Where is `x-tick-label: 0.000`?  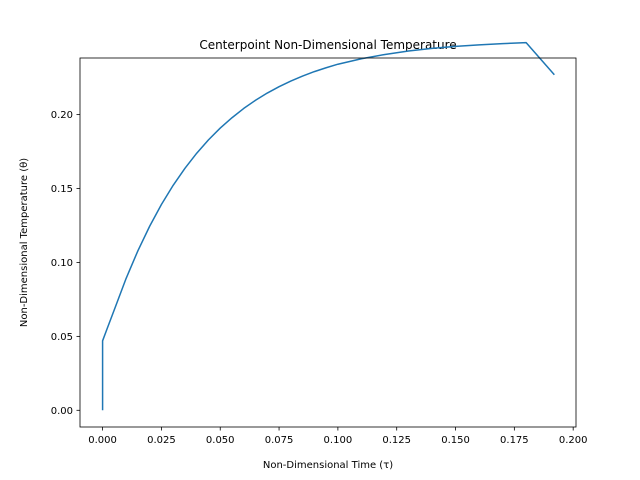
x-tick-label: 0.000 is located at coordinates (102, 440).